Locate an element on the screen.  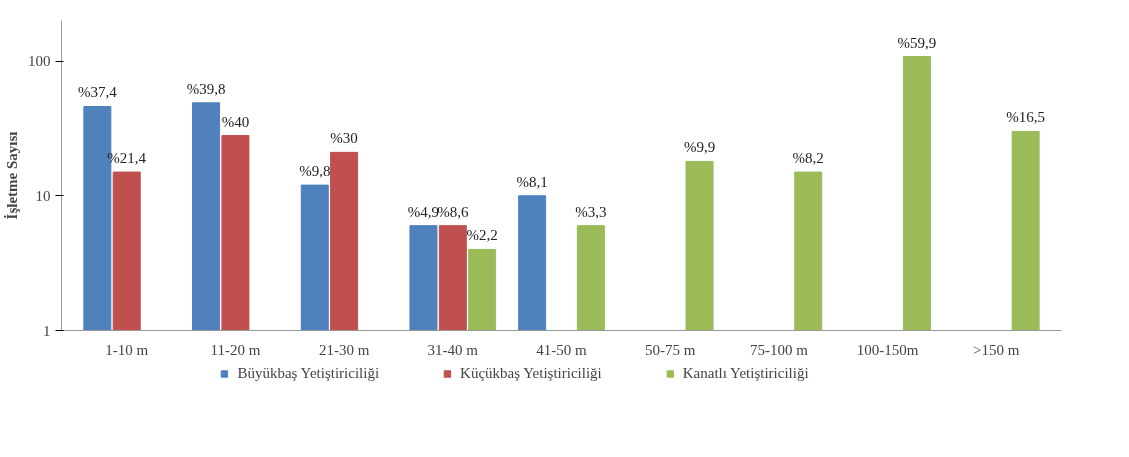
x-tick-label: 21-30 m is located at coordinates (344, 349).